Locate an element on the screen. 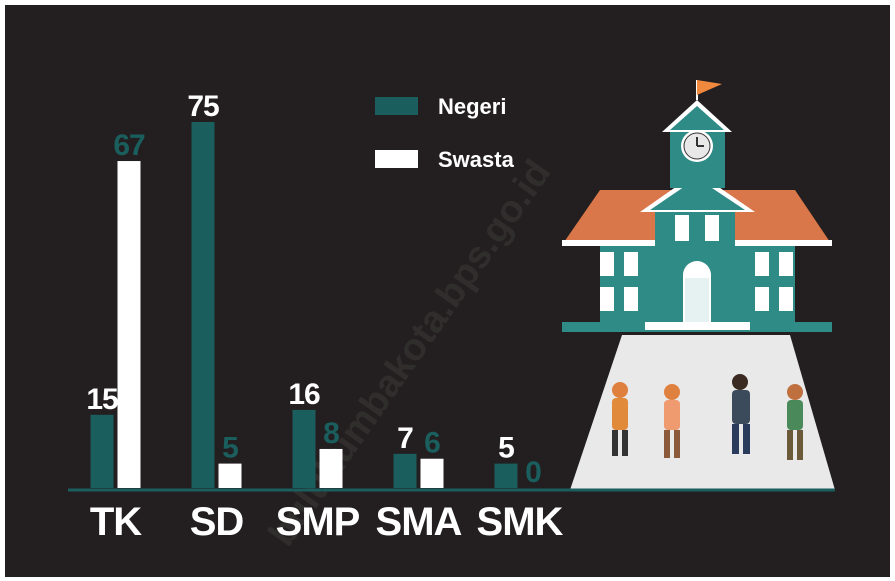 The width and height of the screenshot is (895, 581). value-label: 75 is located at coordinates (203, 106).